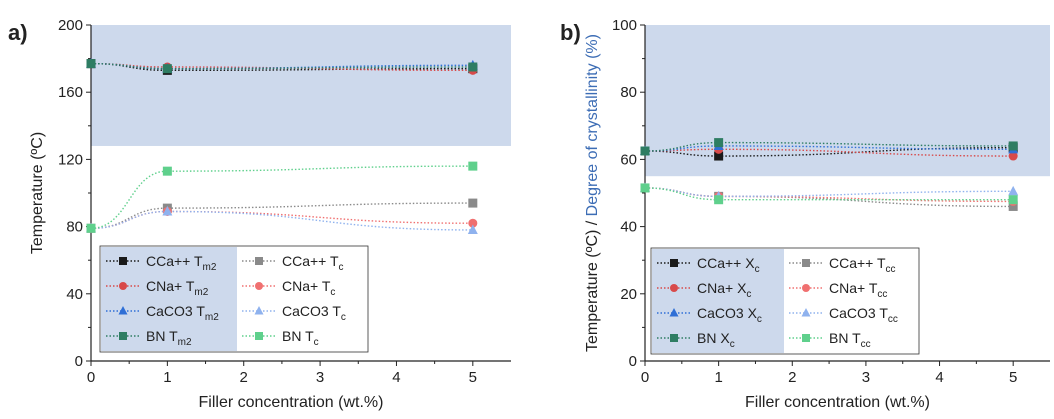 This screenshot has height=419, width=1054. I want to click on legend-label-main: CaCO3 T, so click(858, 313).